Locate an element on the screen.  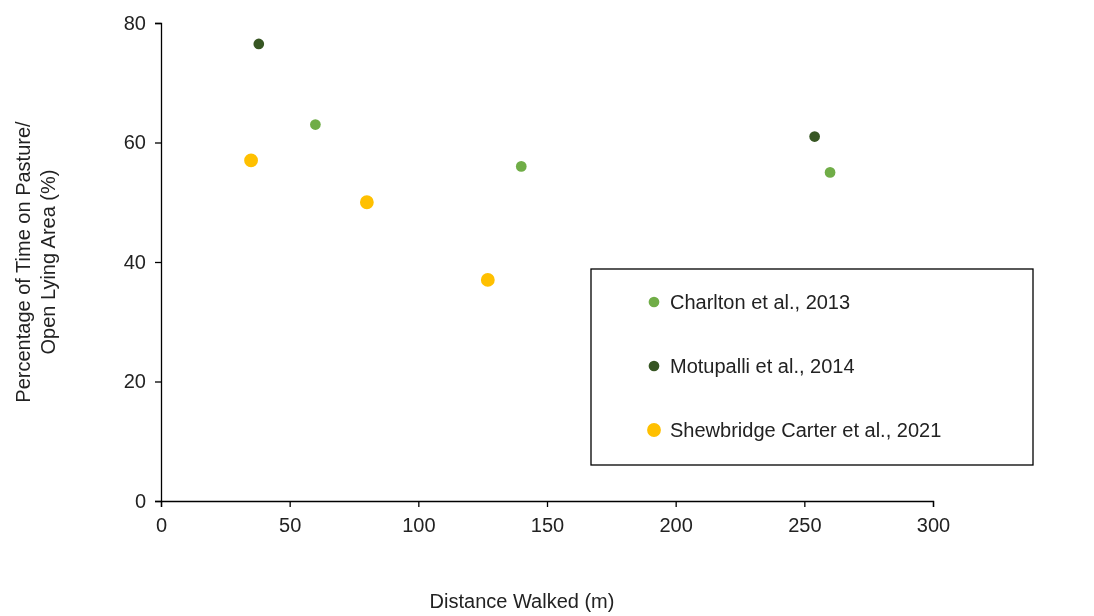
legend-label: Shewbridge Carter et al., 2021 is located at coordinates (806, 430).